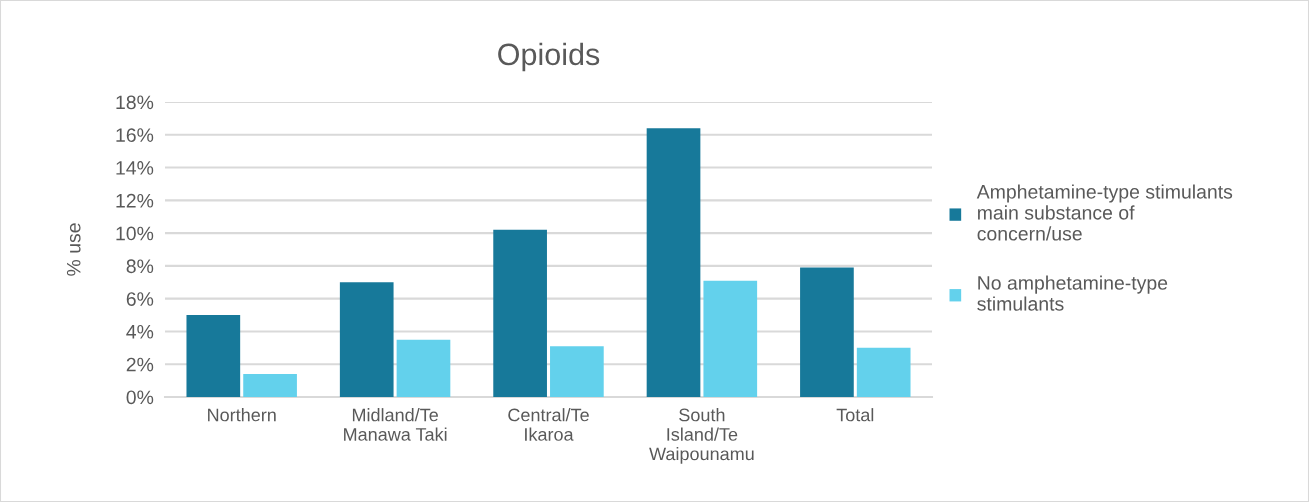 This screenshot has height=502, width=1309. Describe the element at coordinates (135, 135) in the screenshot. I see `y-tick-label: 16%` at that location.